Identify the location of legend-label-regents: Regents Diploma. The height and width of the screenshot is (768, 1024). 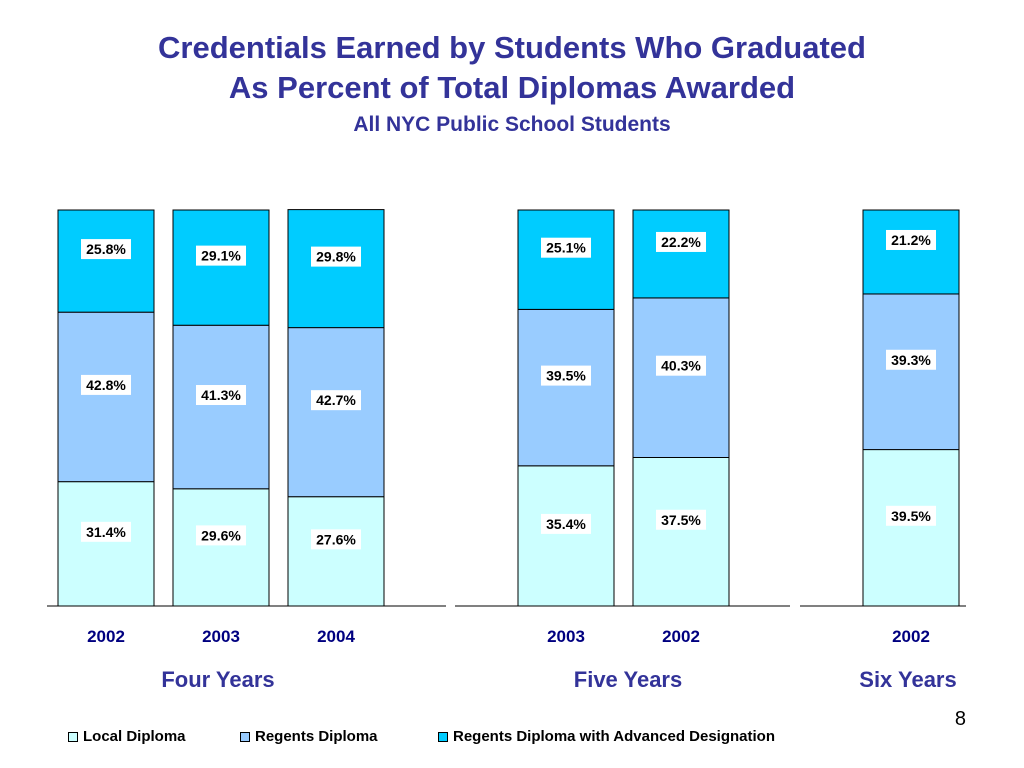
(316, 736).